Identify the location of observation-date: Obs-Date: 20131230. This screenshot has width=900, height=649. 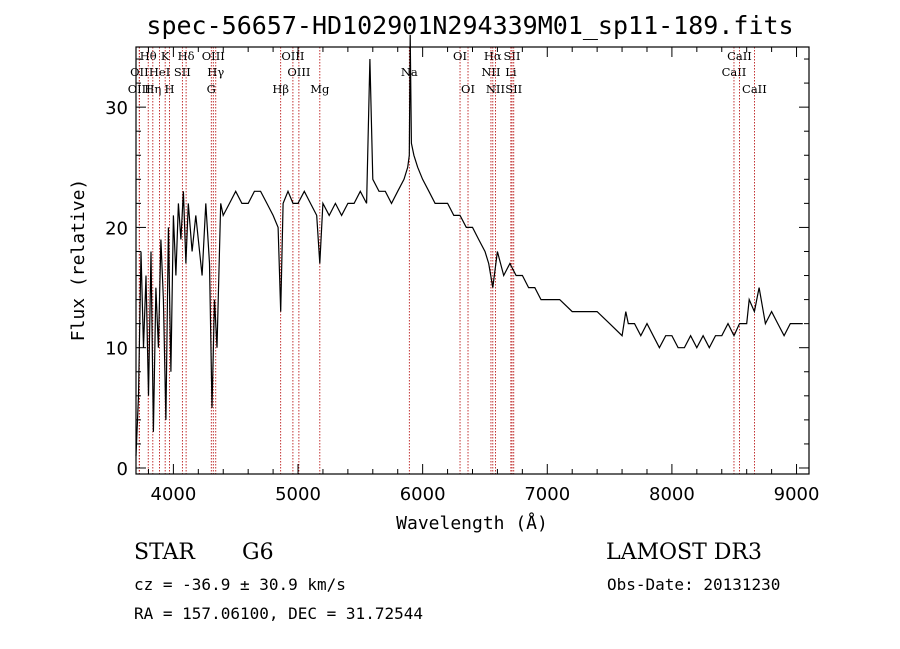
(694, 584).